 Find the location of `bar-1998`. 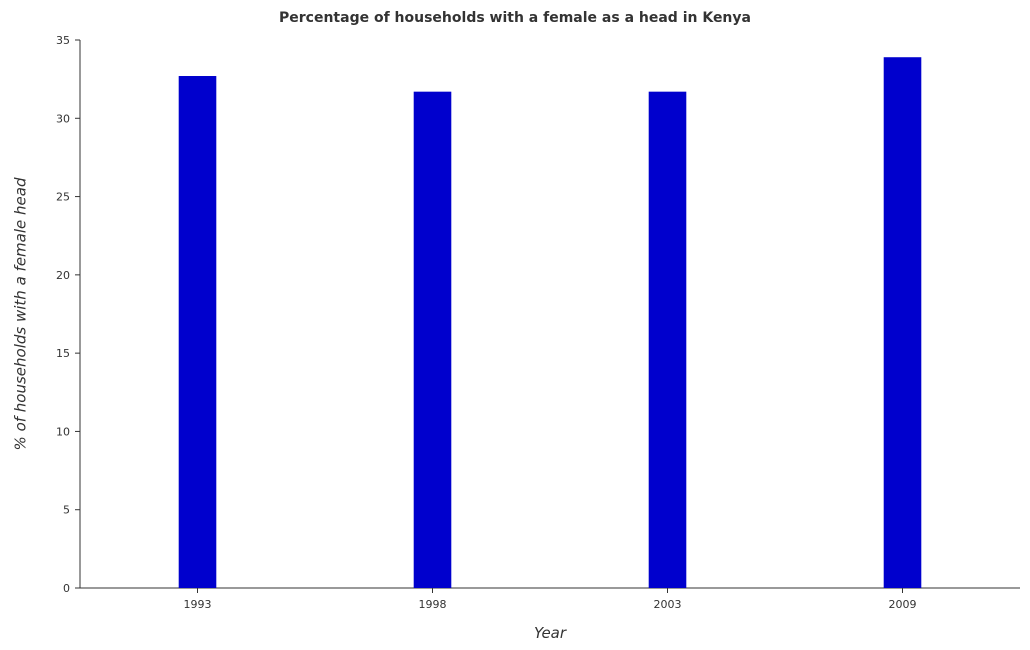

bar-1998 is located at coordinates (432, 339).